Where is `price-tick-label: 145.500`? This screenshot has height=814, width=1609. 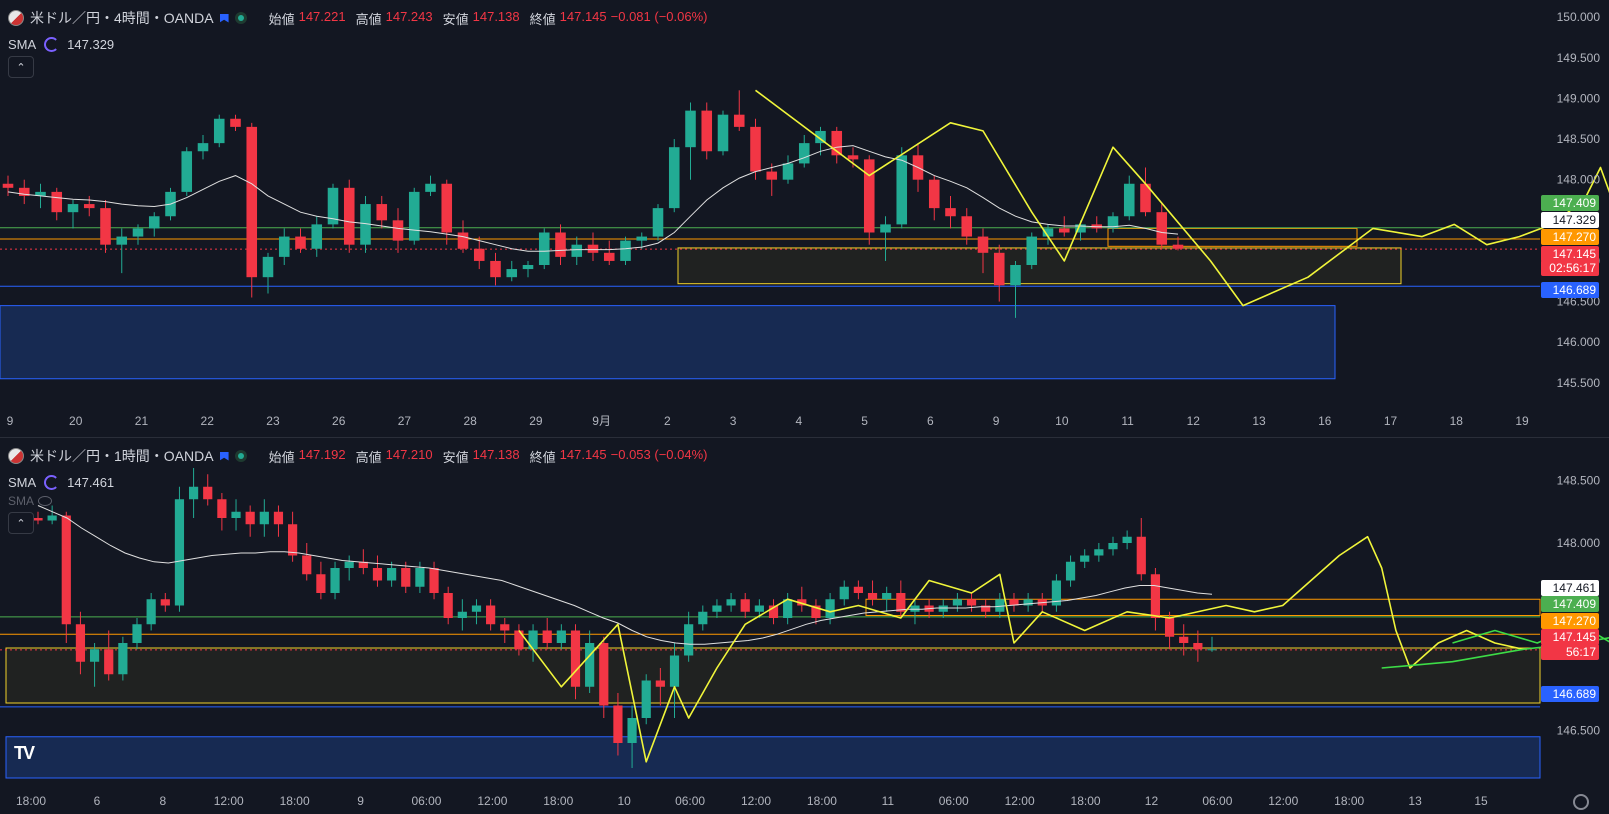 price-tick-label: 145.500 is located at coordinates (1579, 383).